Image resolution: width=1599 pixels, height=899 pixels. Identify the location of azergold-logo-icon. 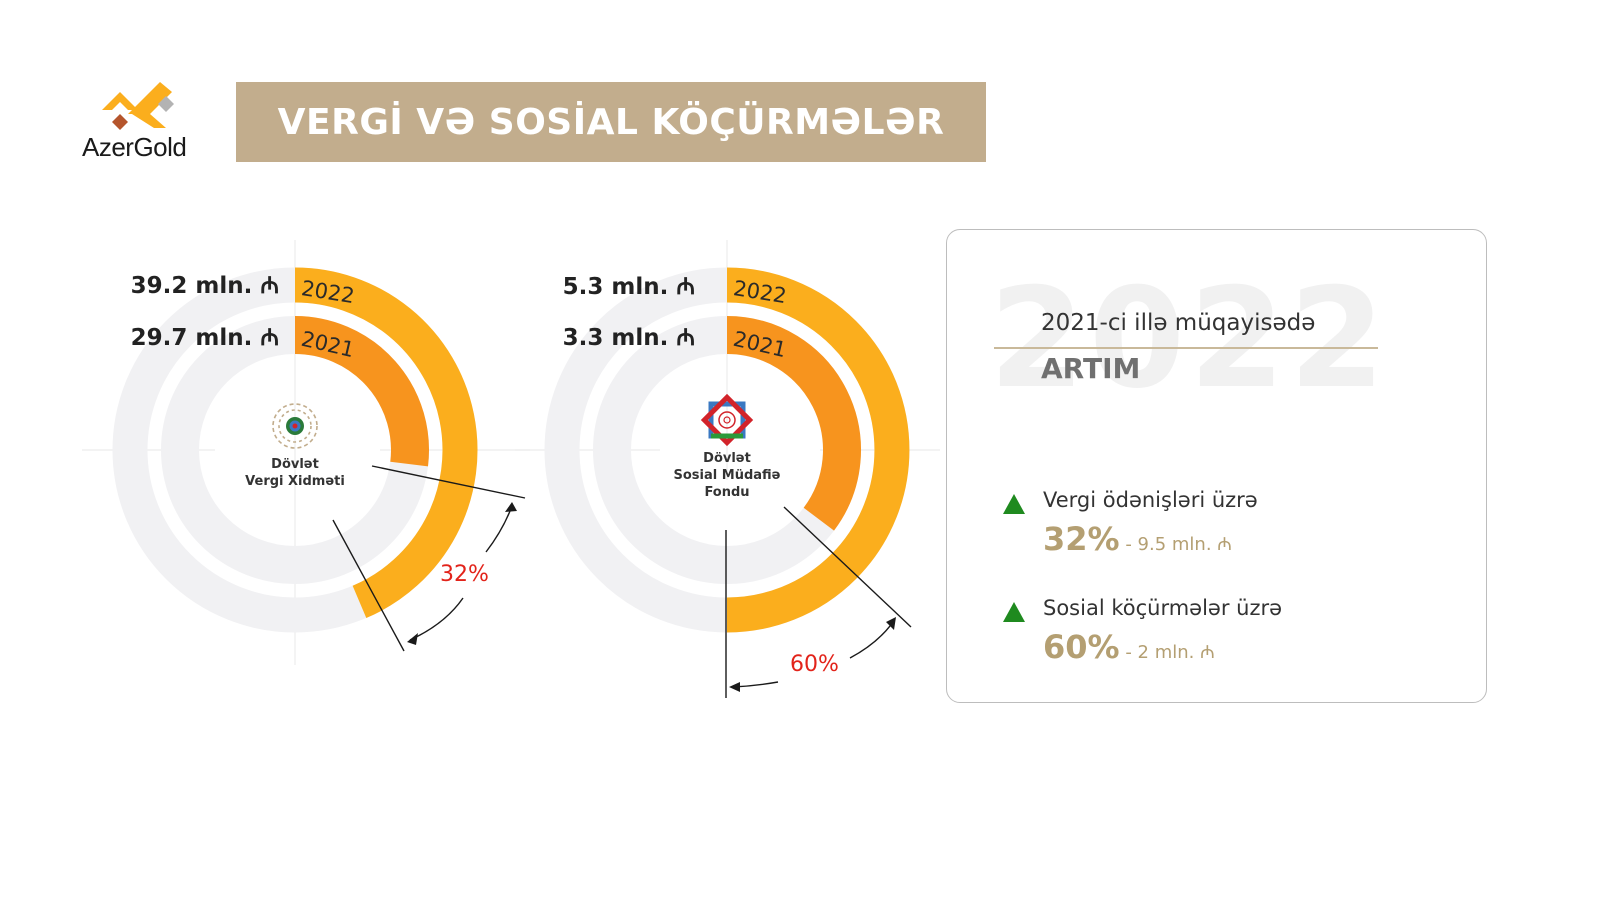
(138, 106).